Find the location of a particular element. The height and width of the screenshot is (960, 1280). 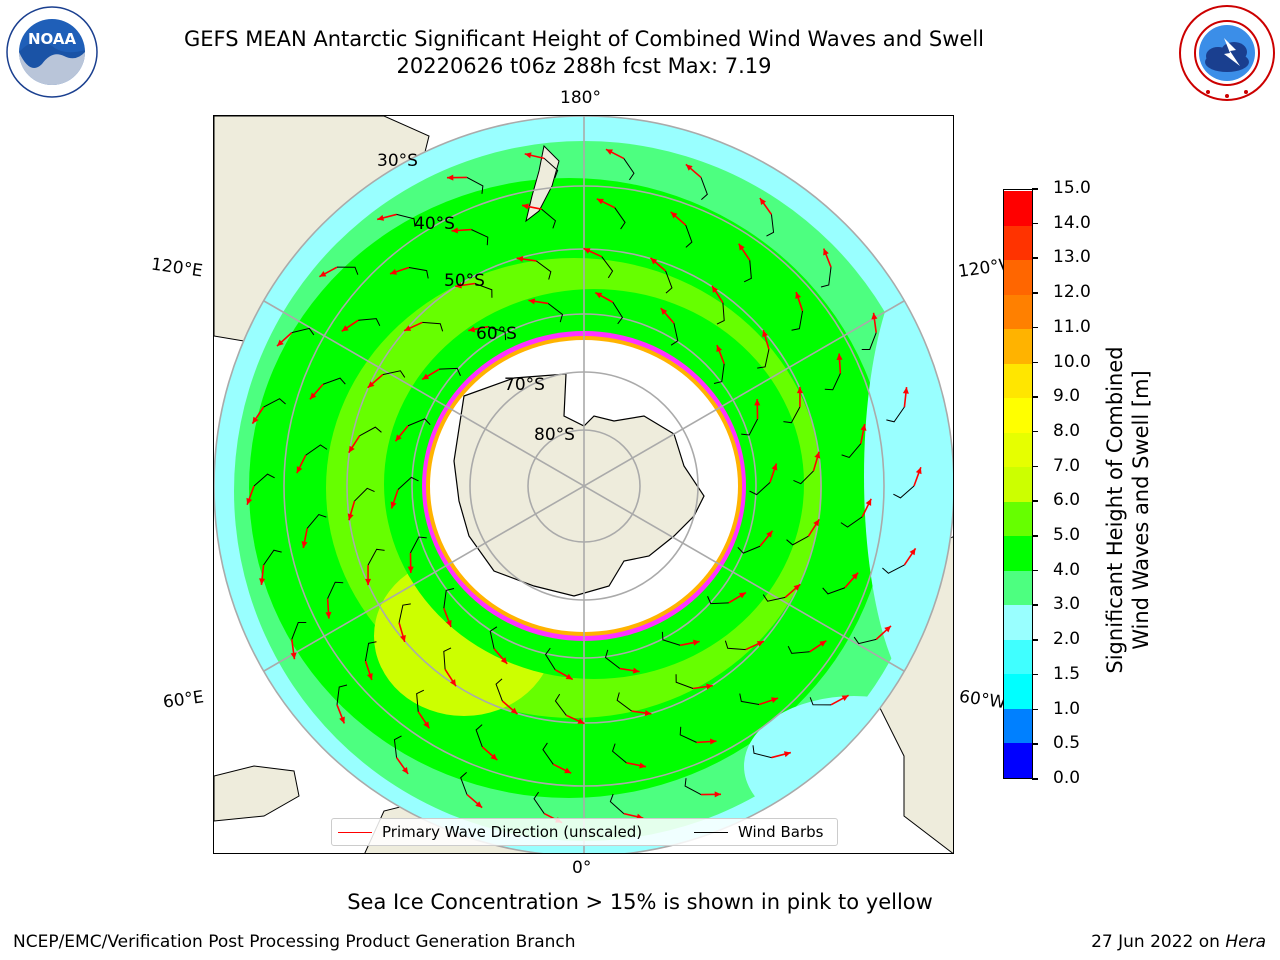

colorbar-tick-label: 14.0 is located at coordinates (1072, 222).